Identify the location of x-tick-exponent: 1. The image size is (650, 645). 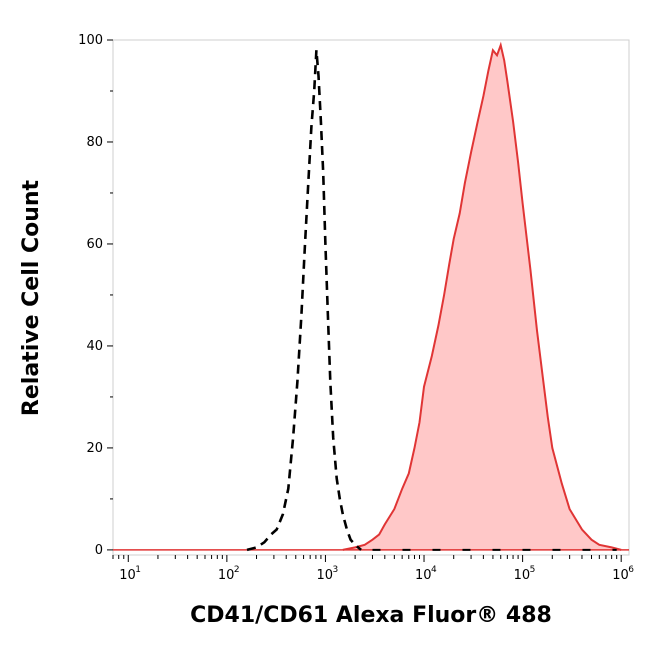
(138, 570).